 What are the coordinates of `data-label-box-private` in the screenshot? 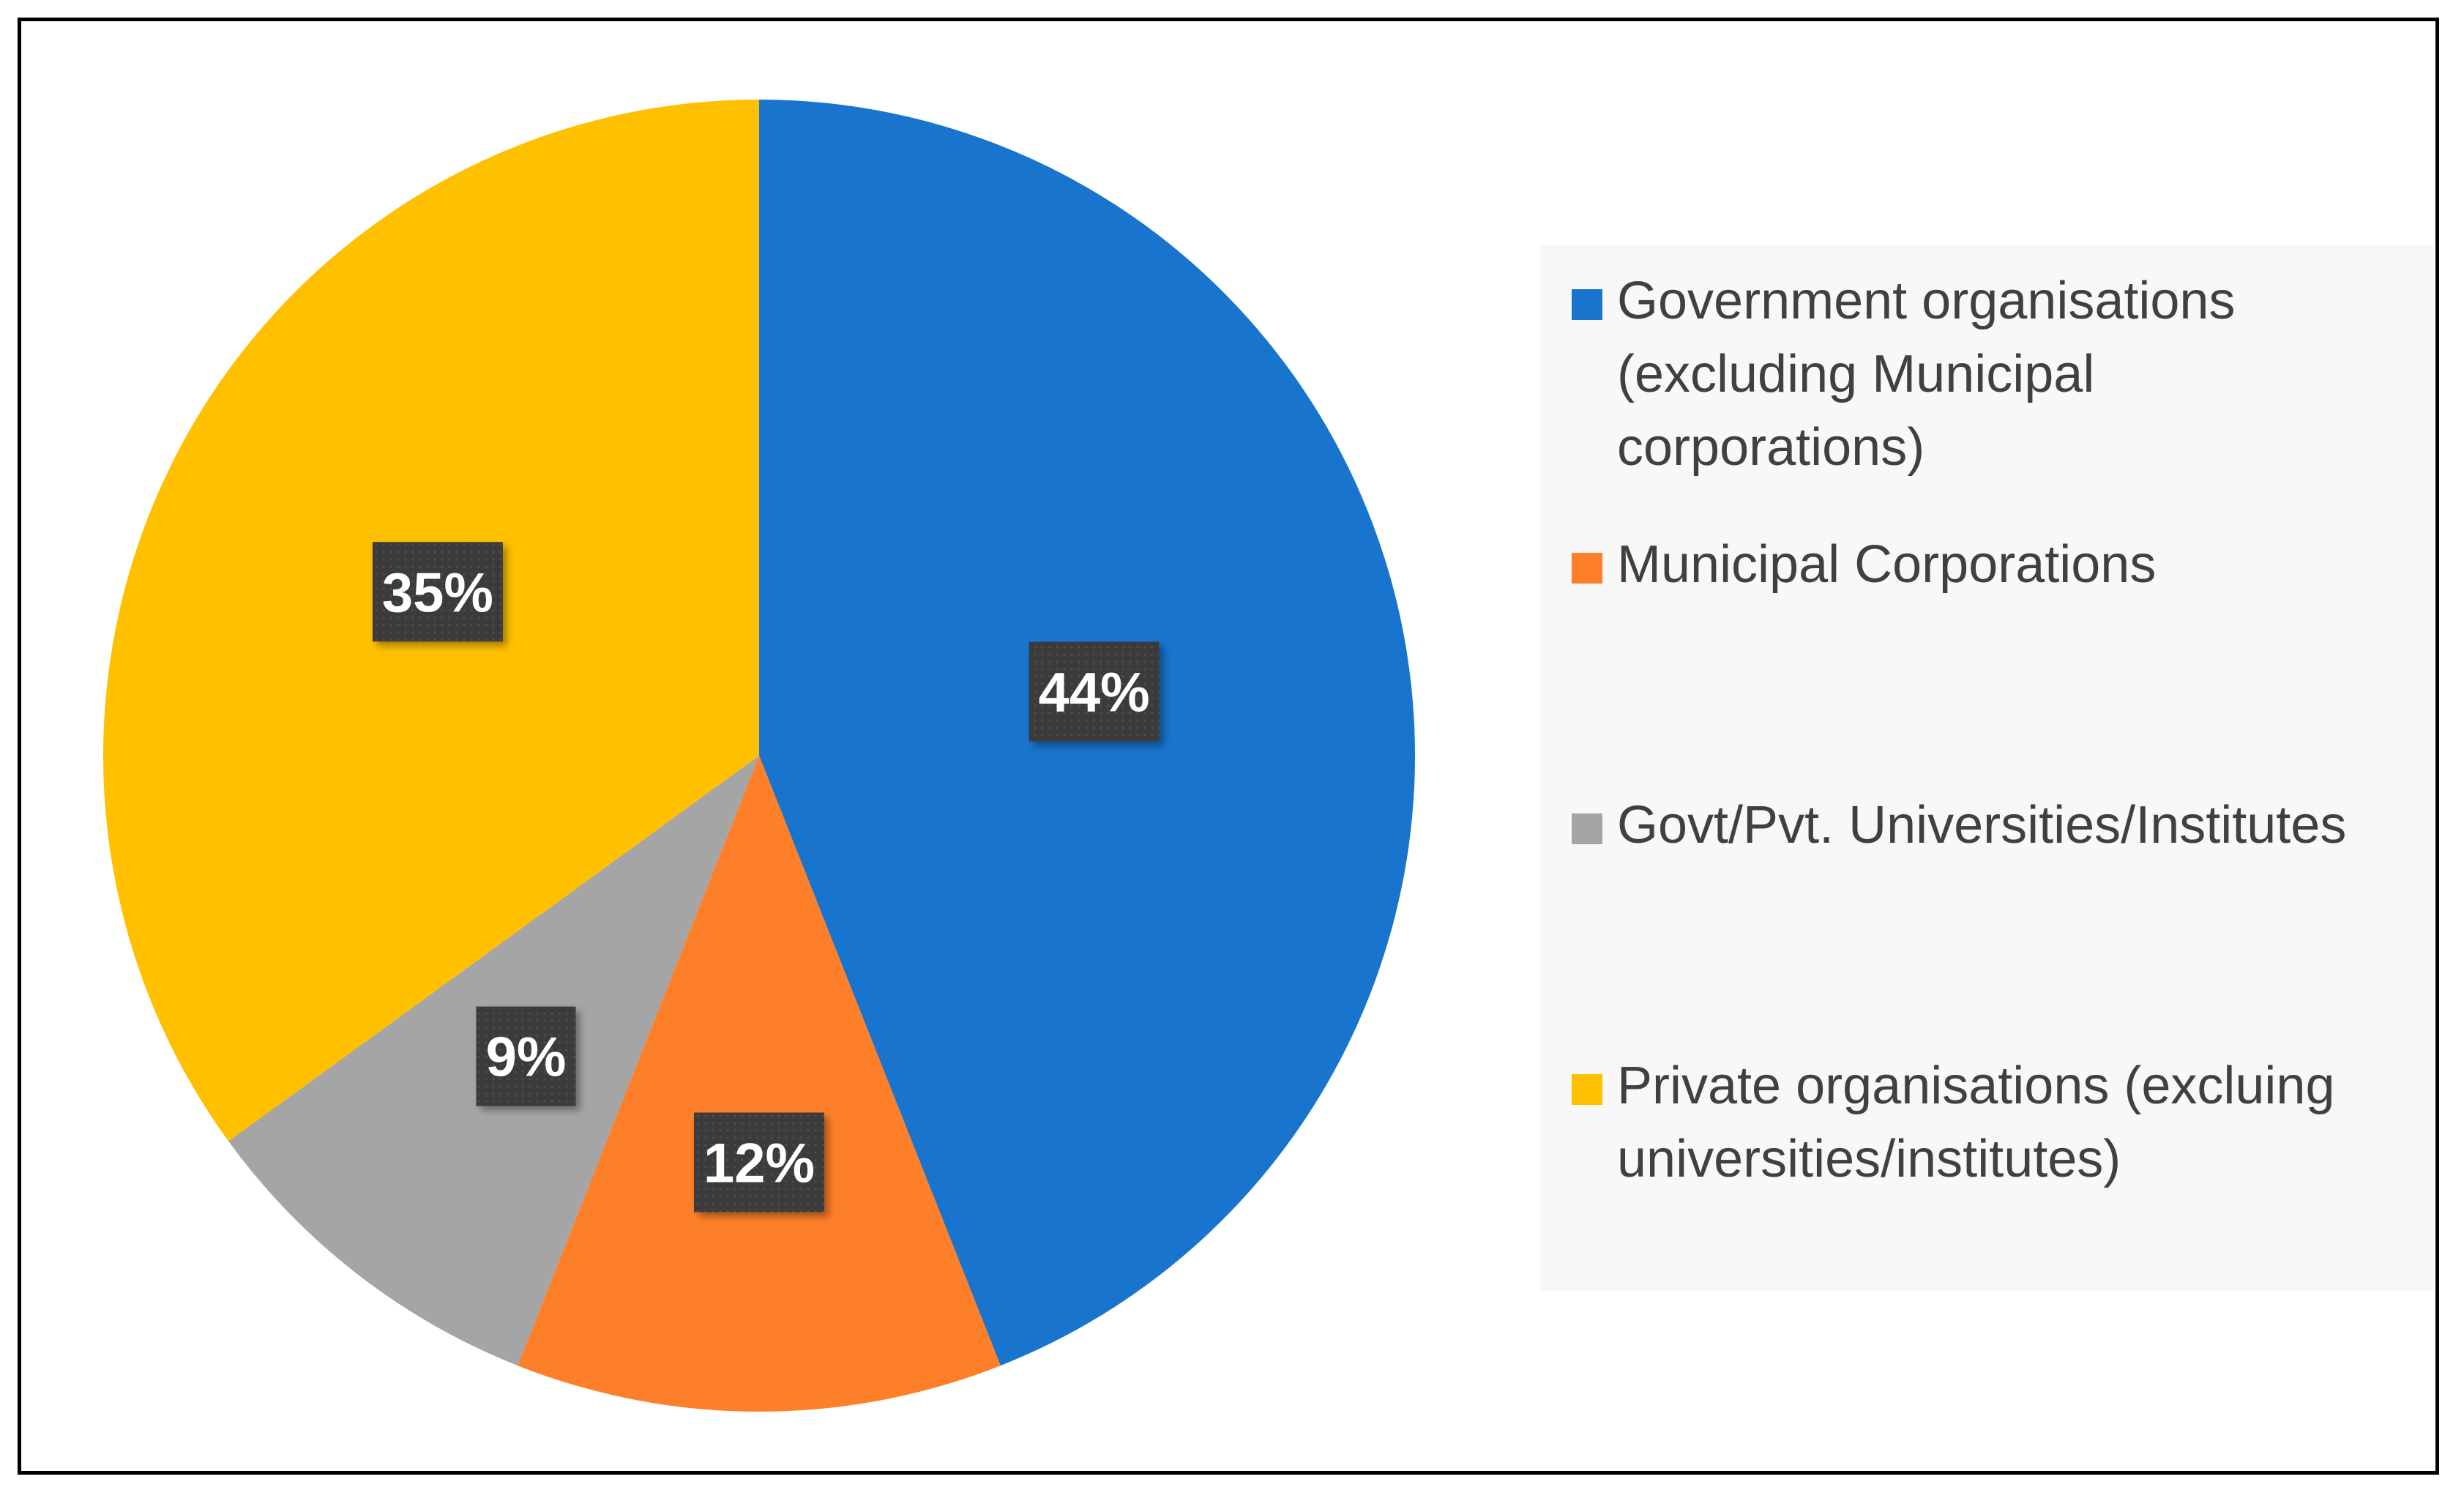 It's located at (437, 592).